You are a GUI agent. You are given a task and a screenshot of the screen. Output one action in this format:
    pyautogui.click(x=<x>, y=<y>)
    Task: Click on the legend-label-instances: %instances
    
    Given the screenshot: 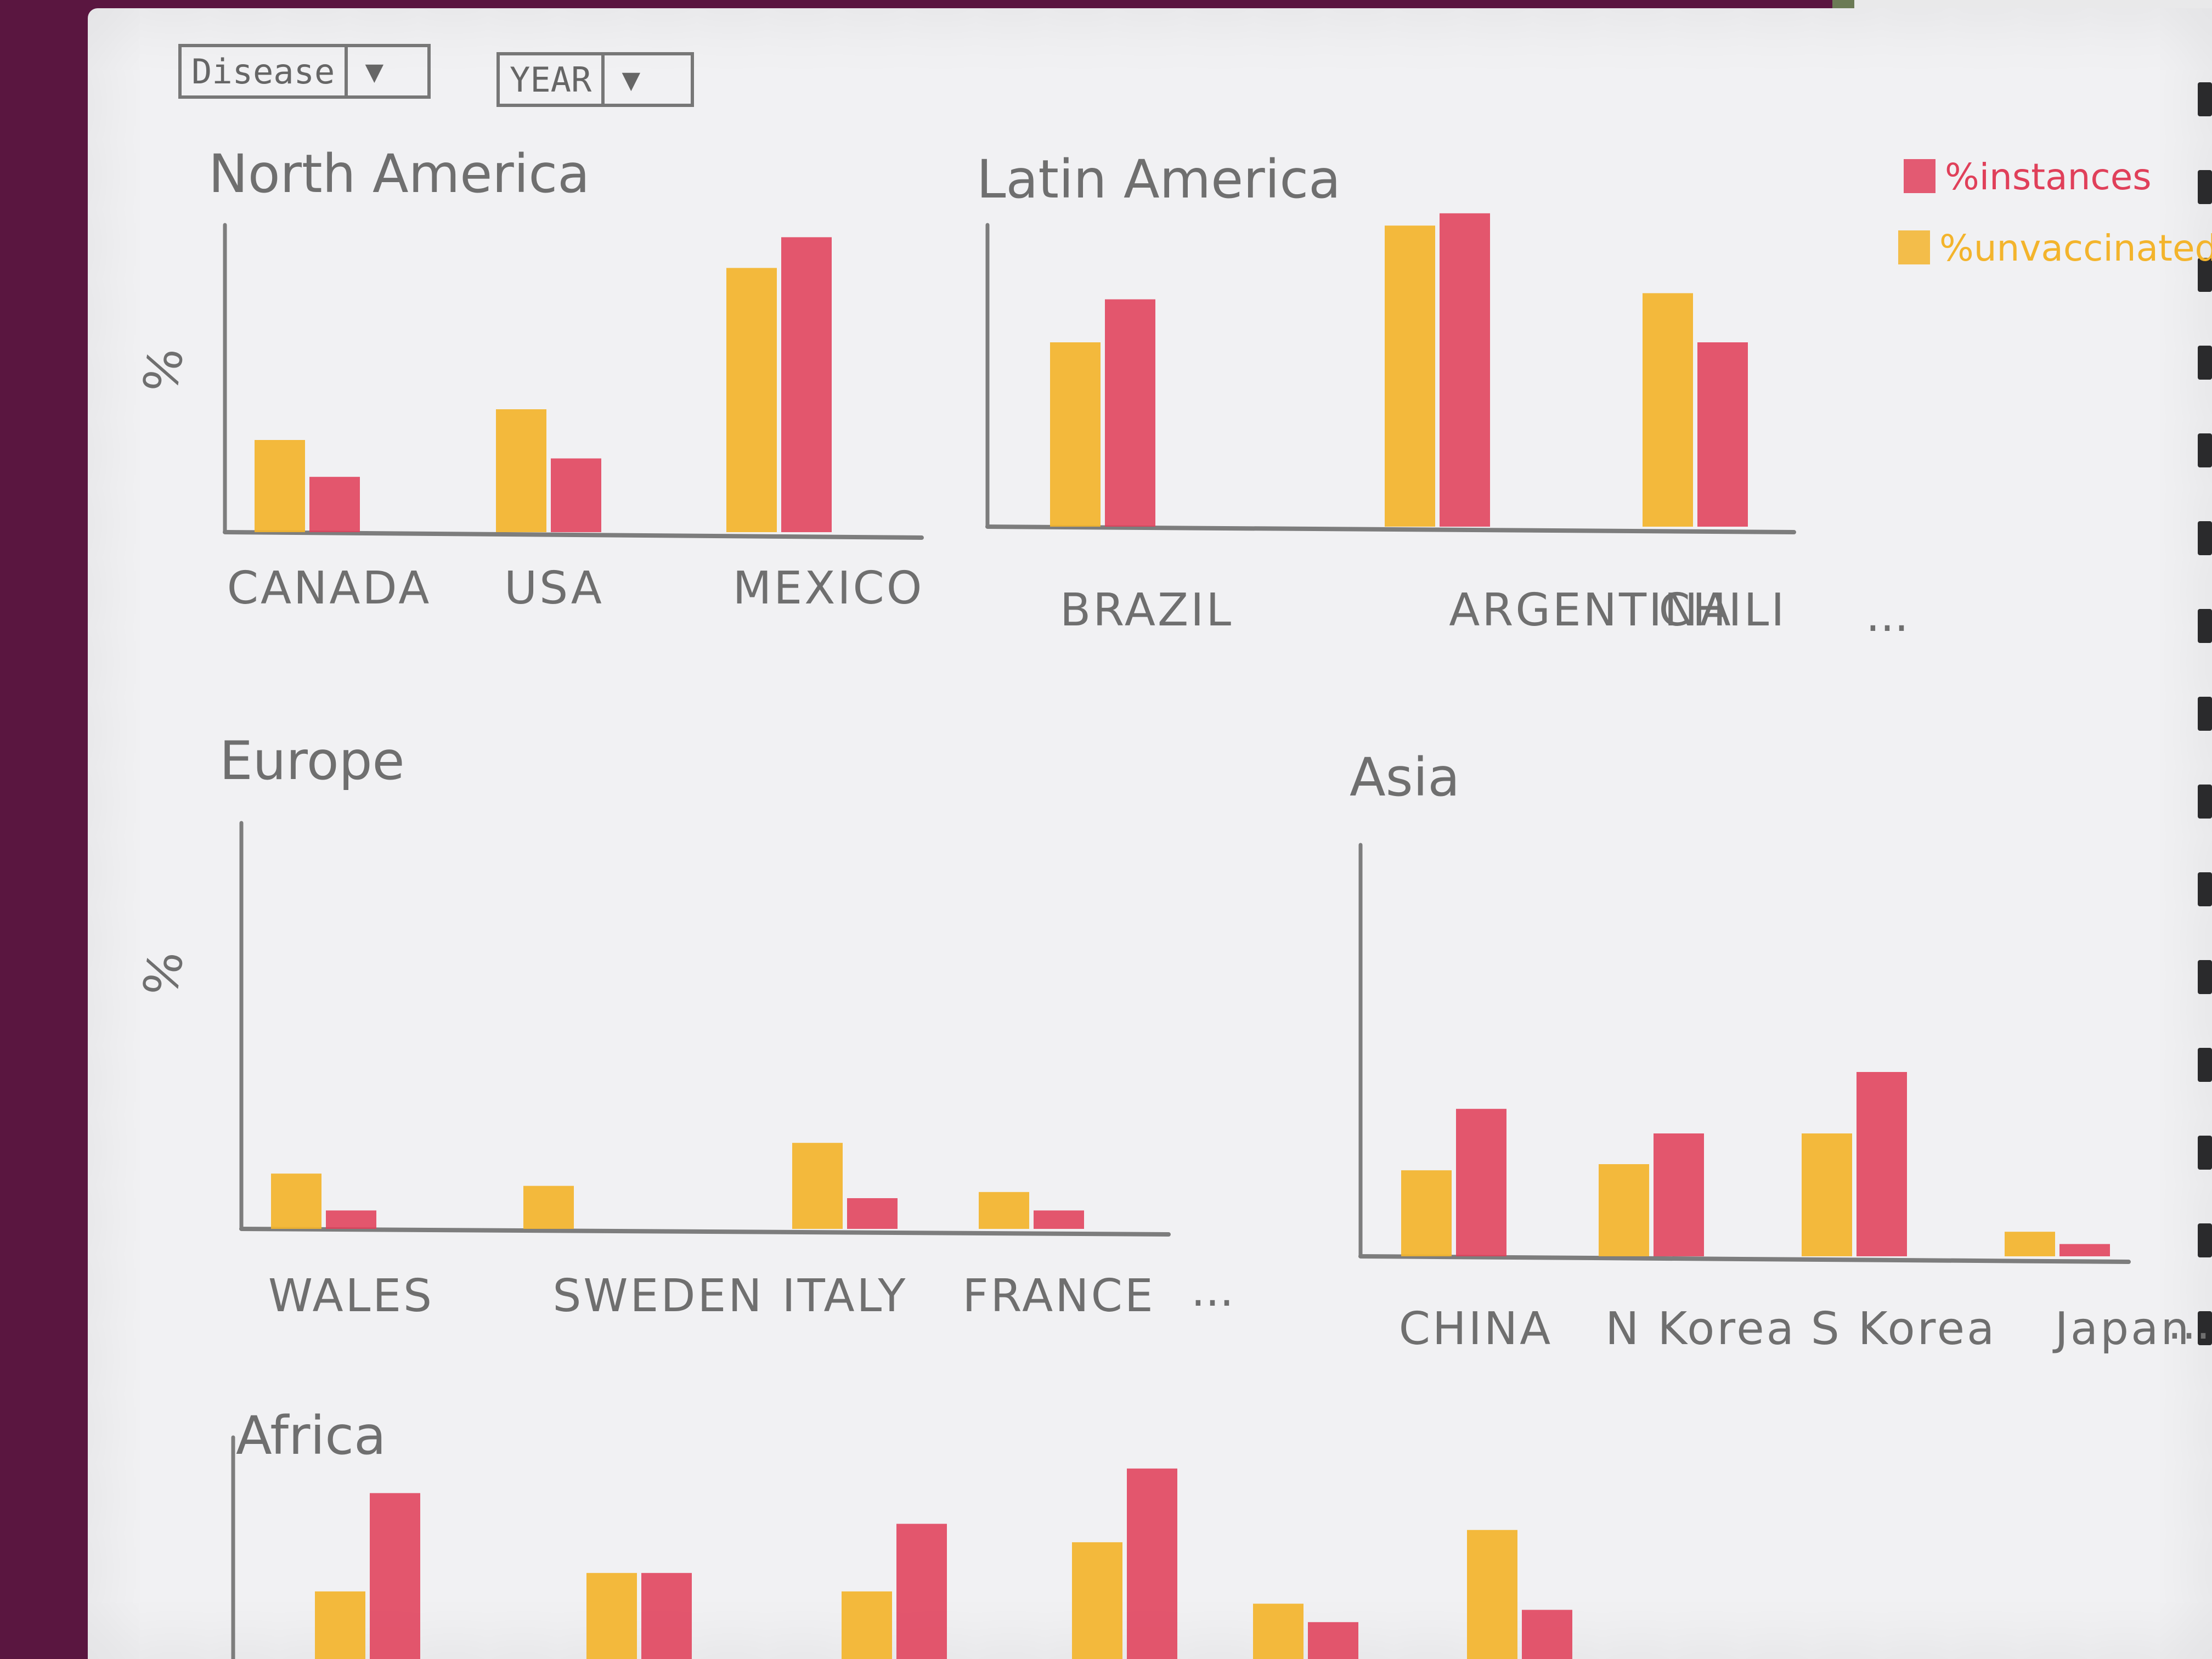 What is the action you would take?
    pyautogui.click(x=2048, y=177)
    